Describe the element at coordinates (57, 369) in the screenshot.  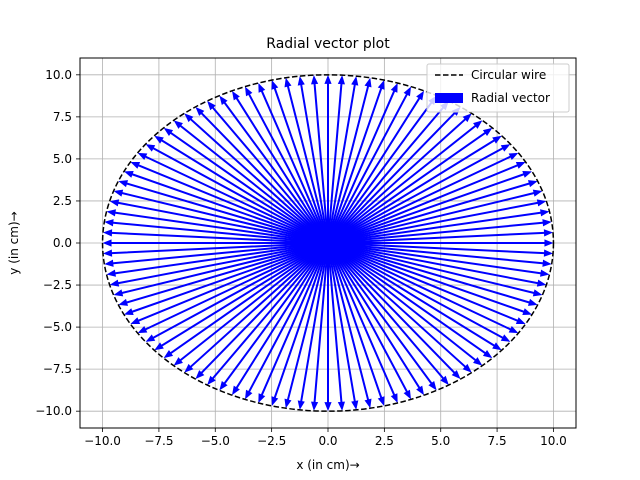
I see `y-tick-label-1: −7.5` at that location.